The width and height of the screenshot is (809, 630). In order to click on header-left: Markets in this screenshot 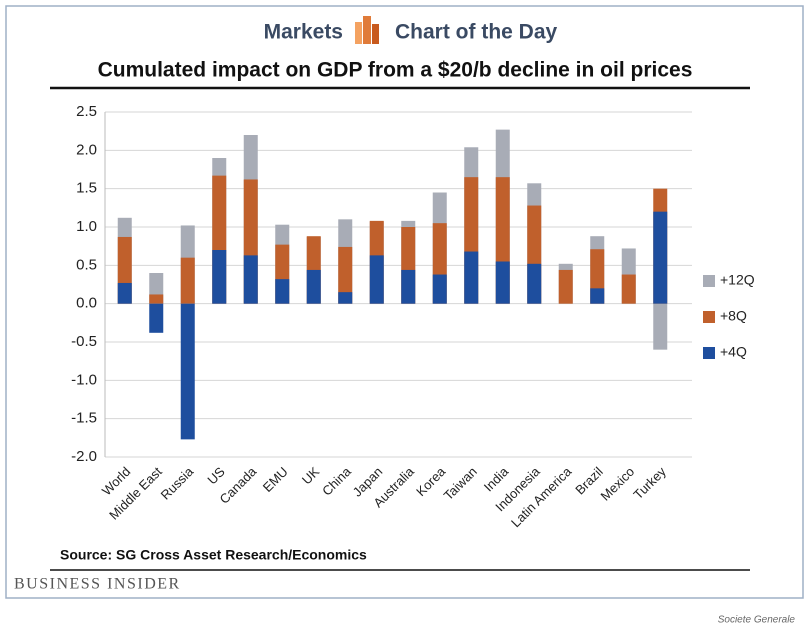, I will do `click(303, 32)`.